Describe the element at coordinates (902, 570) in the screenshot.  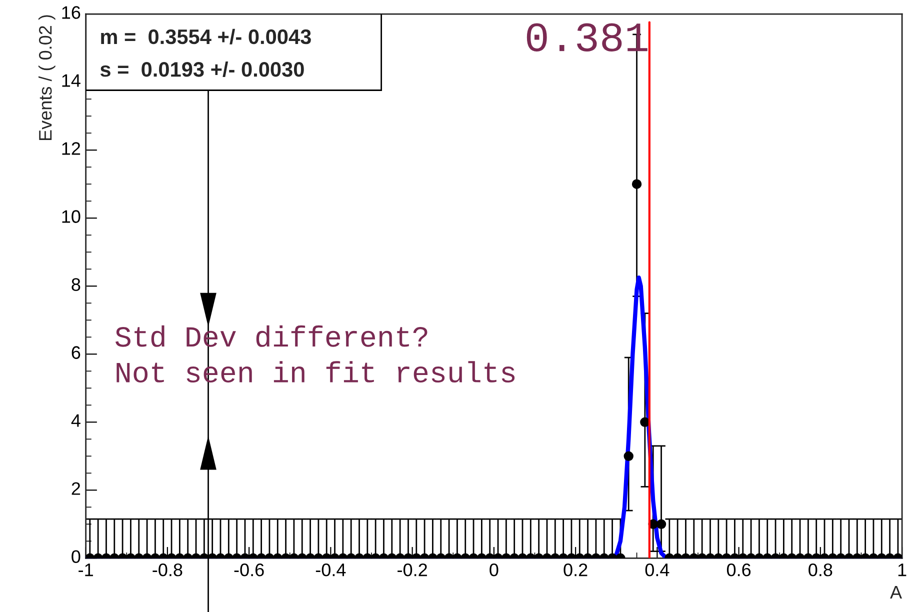
I see `x-tick-label: 1` at that location.